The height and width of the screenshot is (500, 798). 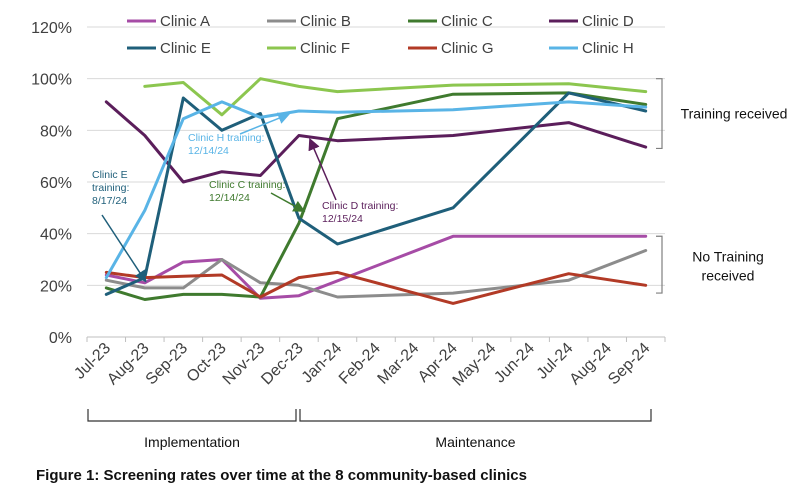 What do you see at coordinates (56, 235) in the screenshot?
I see `y-tick-label: 40%` at bounding box center [56, 235].